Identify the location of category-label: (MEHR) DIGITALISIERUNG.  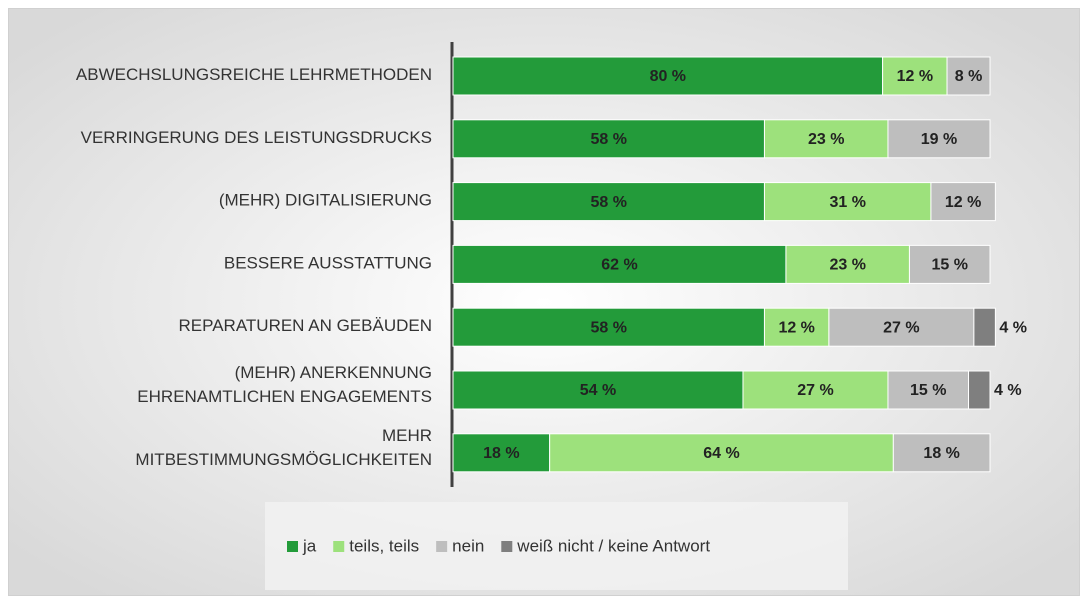
(325, 200).